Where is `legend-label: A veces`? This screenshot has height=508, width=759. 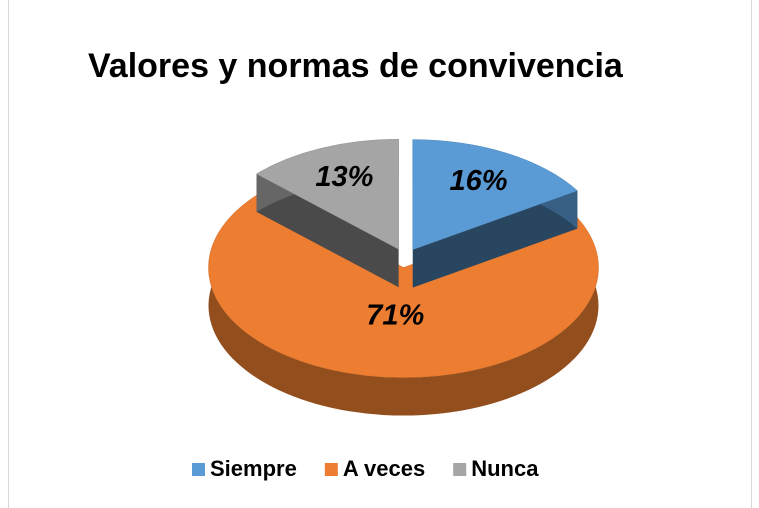
legend-label: A veces is located at coordinates (384, 468).